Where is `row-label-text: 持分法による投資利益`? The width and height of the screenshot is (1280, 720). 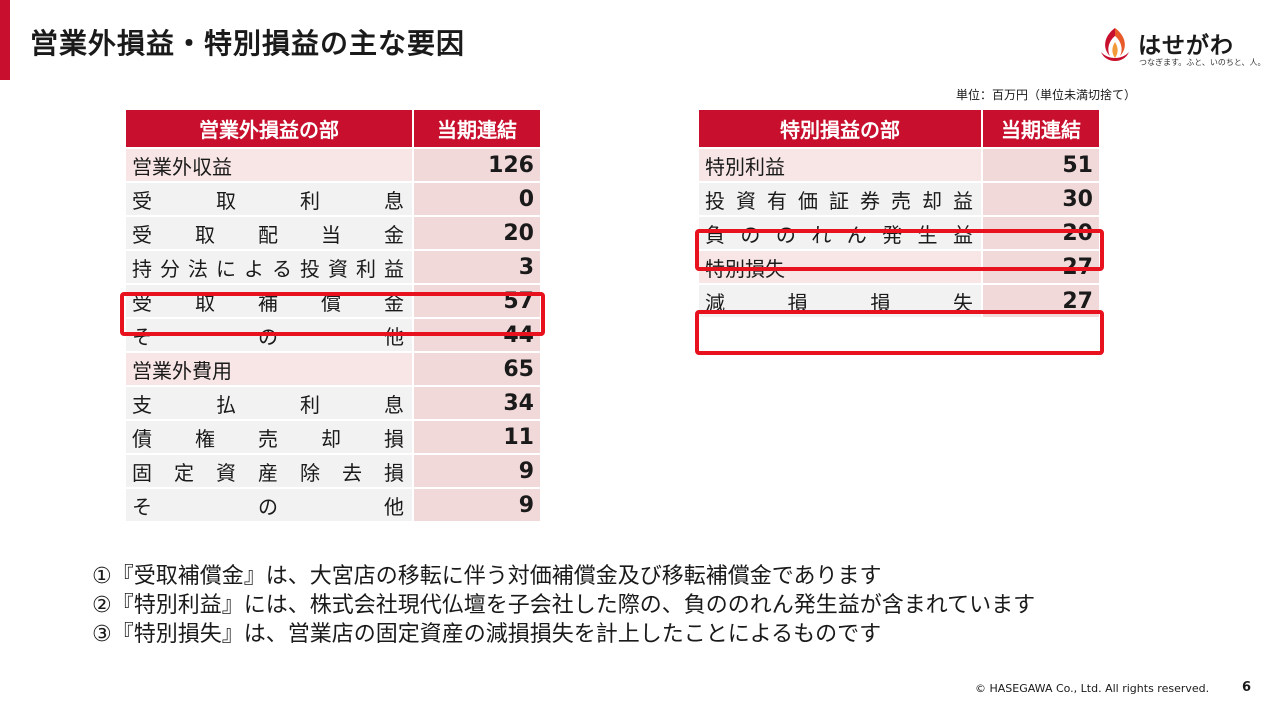
row-label-text: 持分法による投資利益 is located at coordinates (268, 268).